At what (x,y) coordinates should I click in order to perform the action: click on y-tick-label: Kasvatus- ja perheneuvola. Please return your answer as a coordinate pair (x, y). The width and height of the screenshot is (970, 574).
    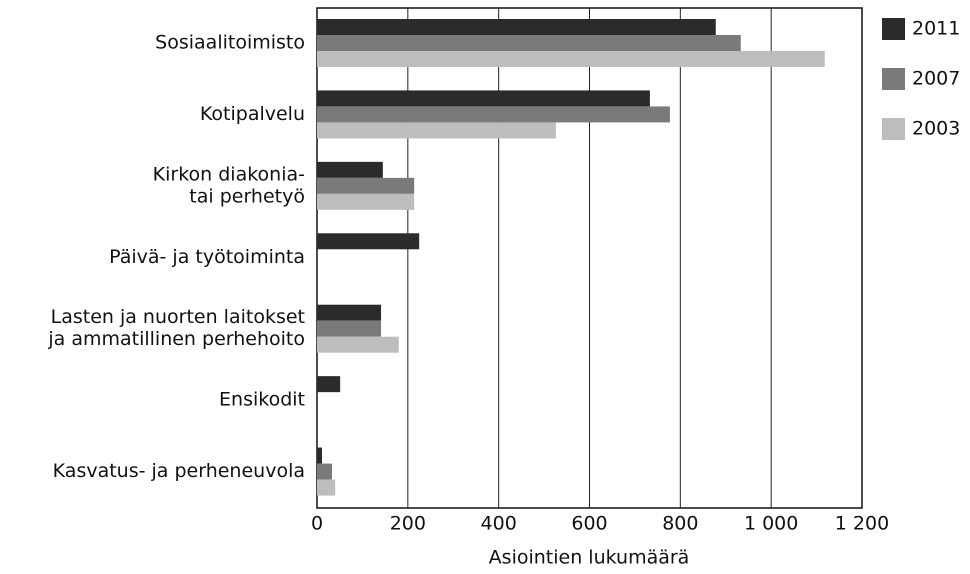
    Looking at the image, I should click on (179, 471).